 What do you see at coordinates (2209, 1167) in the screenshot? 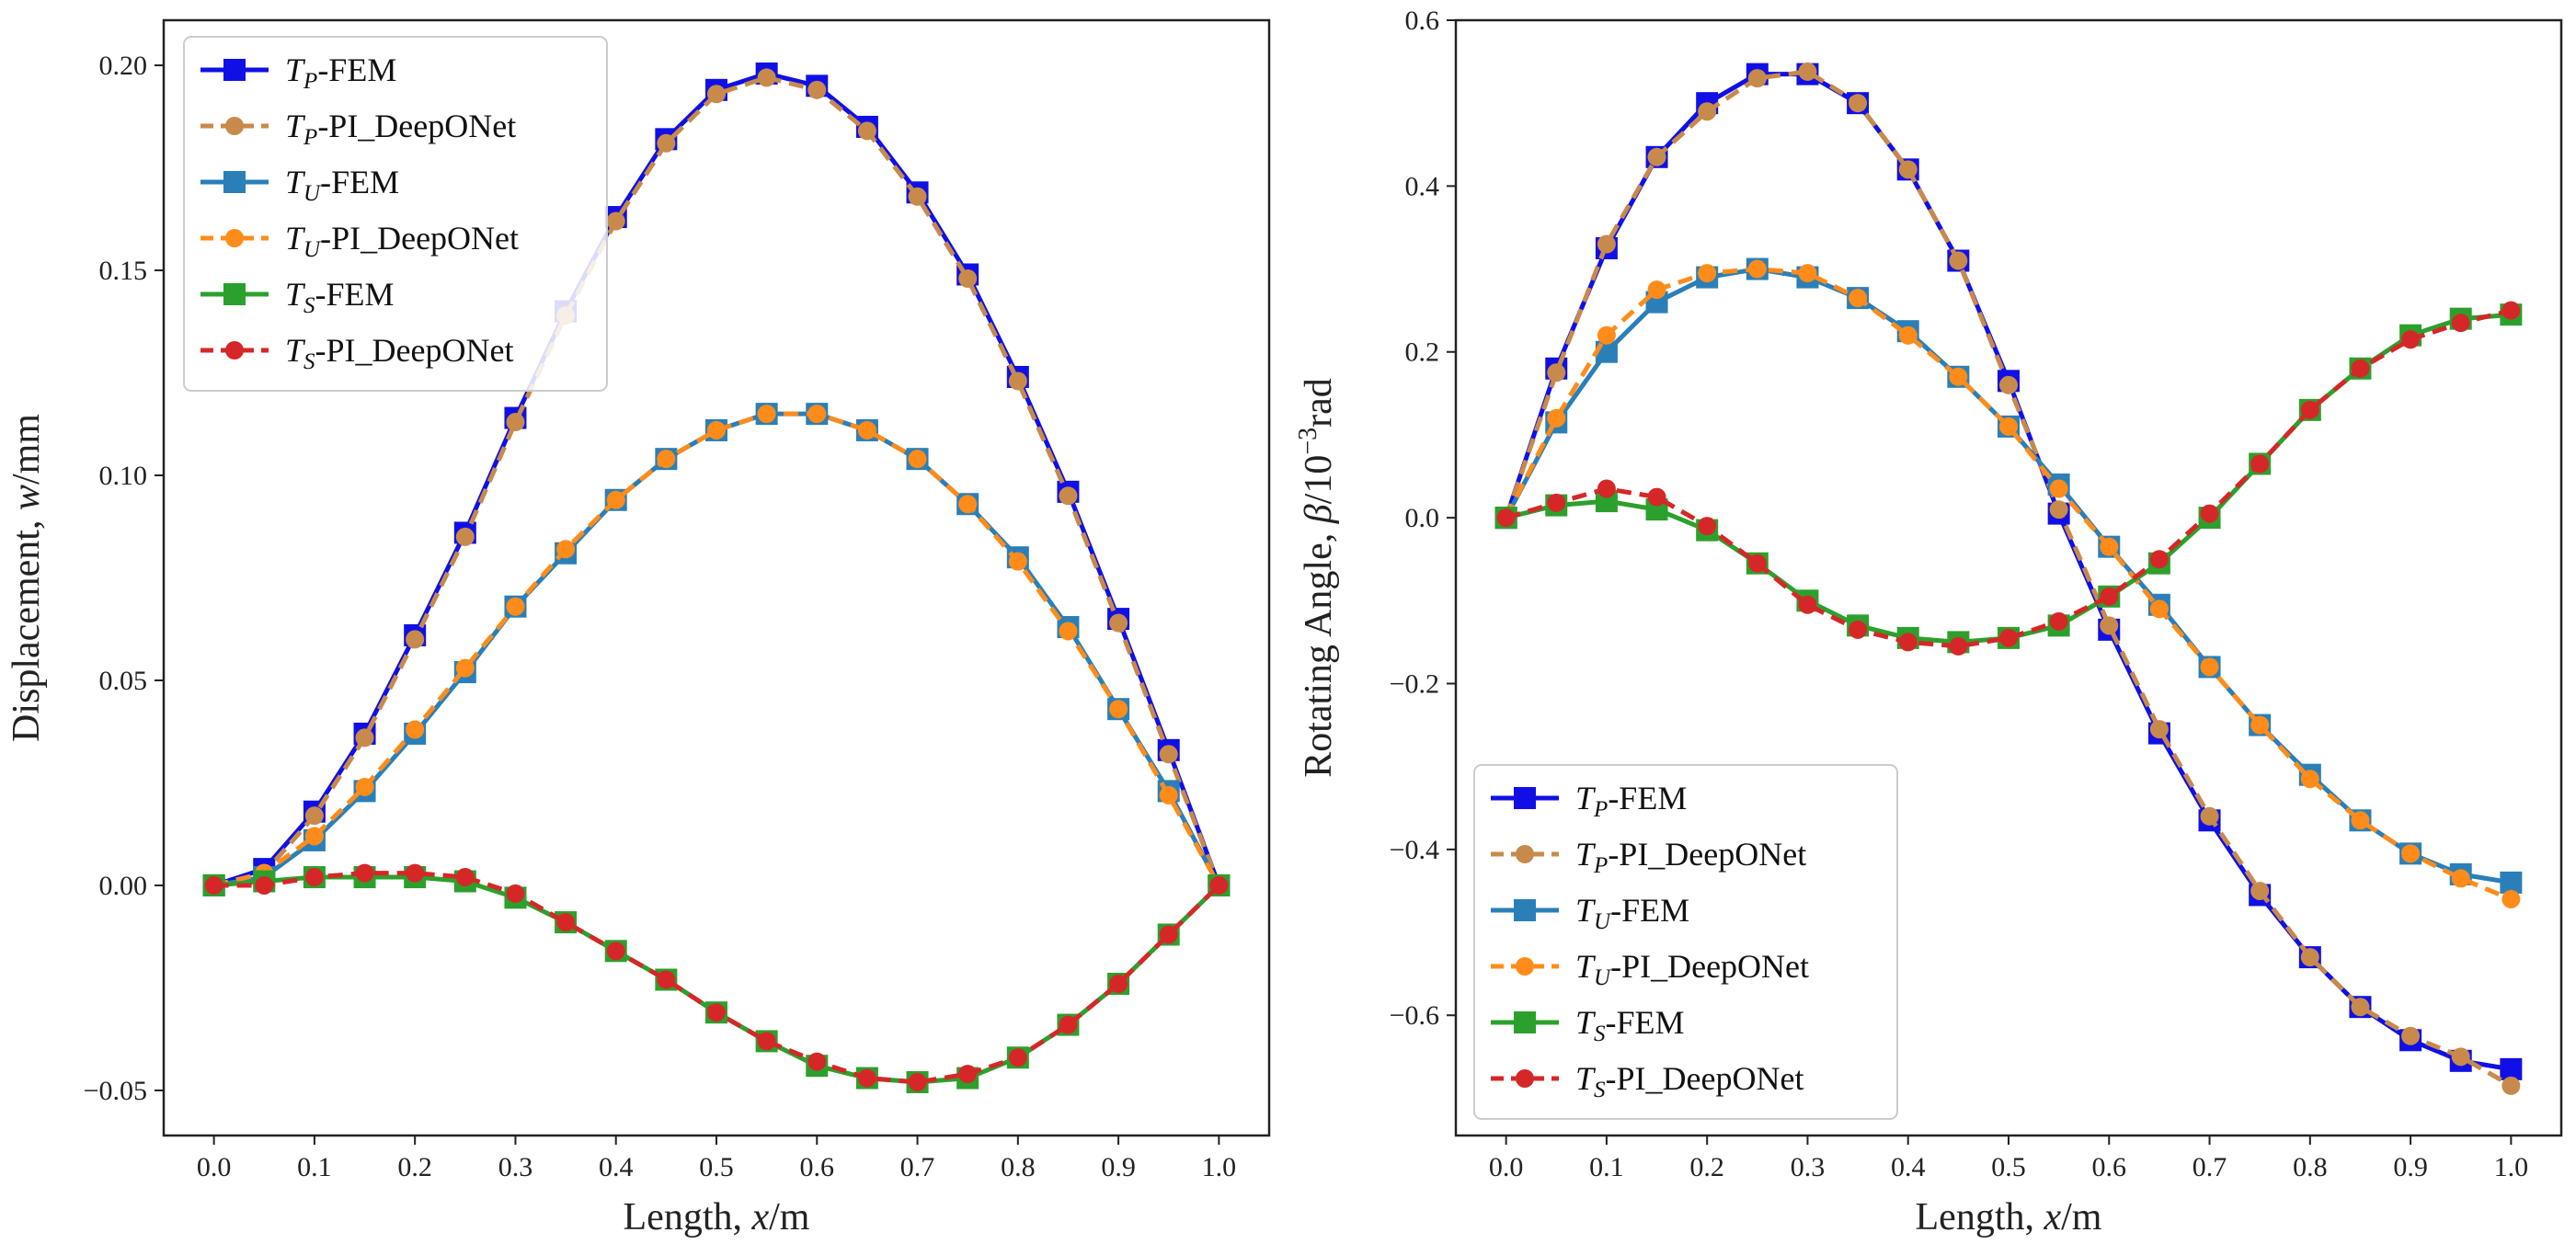
I see `x-tick-label: 0.7` at bounding box center [2209, 1167].